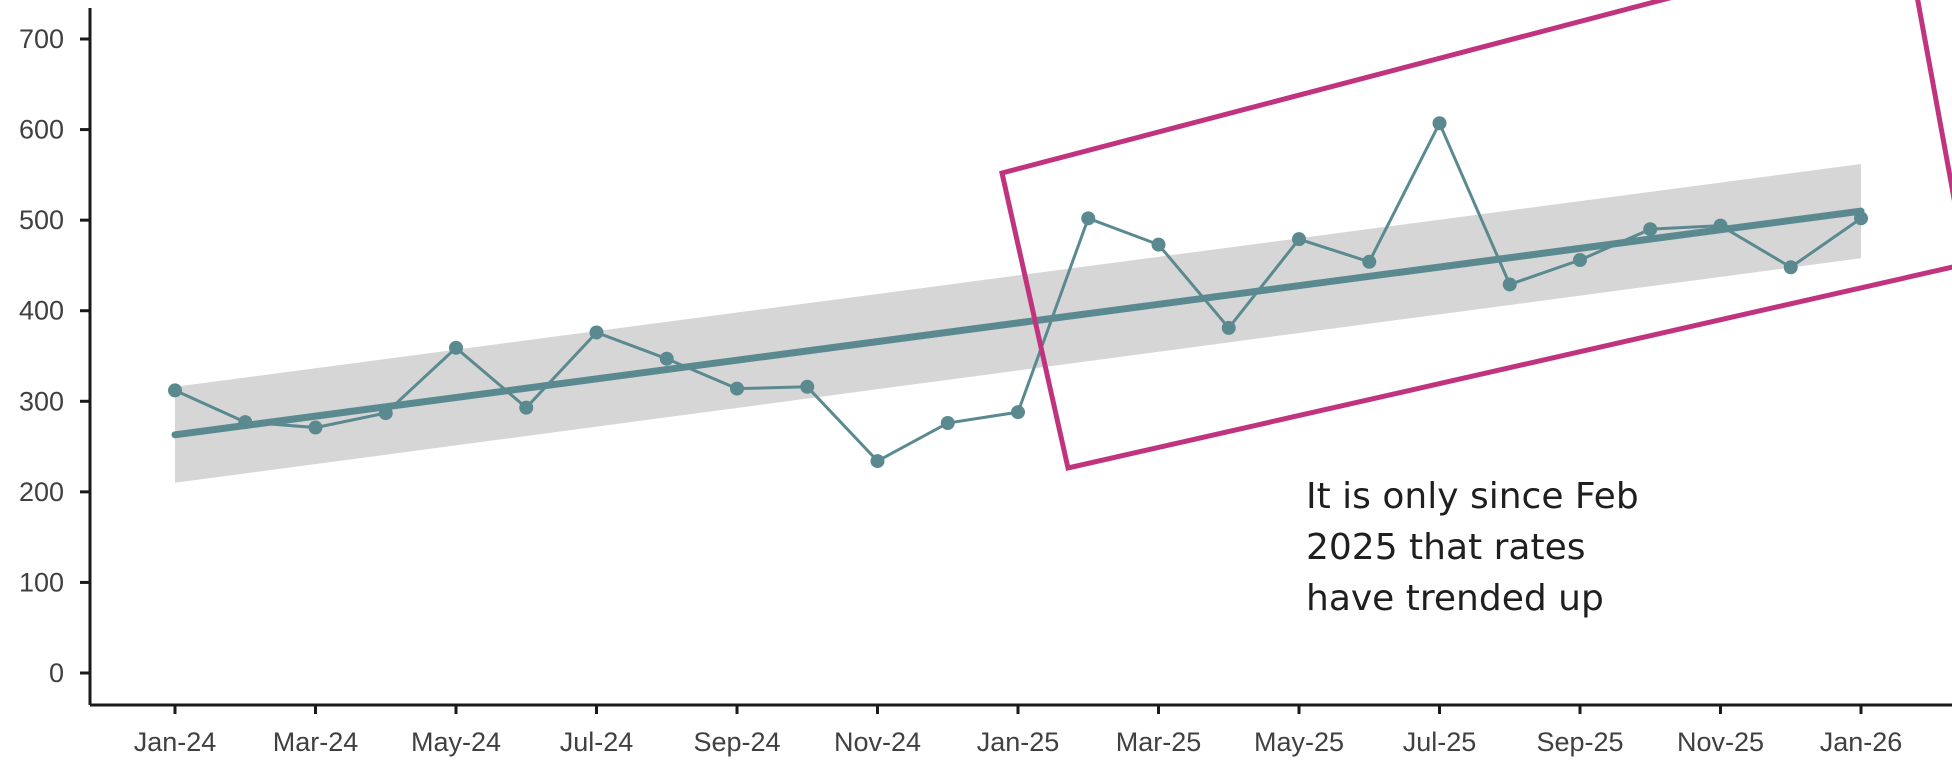  What do you see at coordinates (41, 39) in the screenshot?
I see `y-tick-label-700: 700` at bounding box center [41, 39].